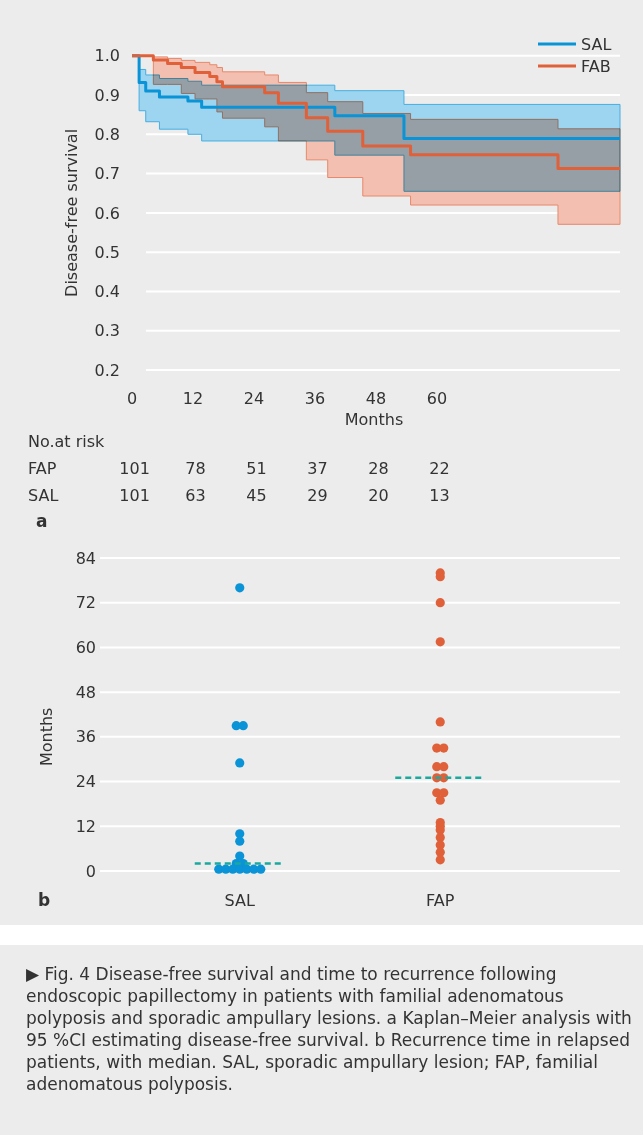  Describe the element at coordinates (107, 174) in the screenshot. I see `y-tick-label: 0.7` at that location.